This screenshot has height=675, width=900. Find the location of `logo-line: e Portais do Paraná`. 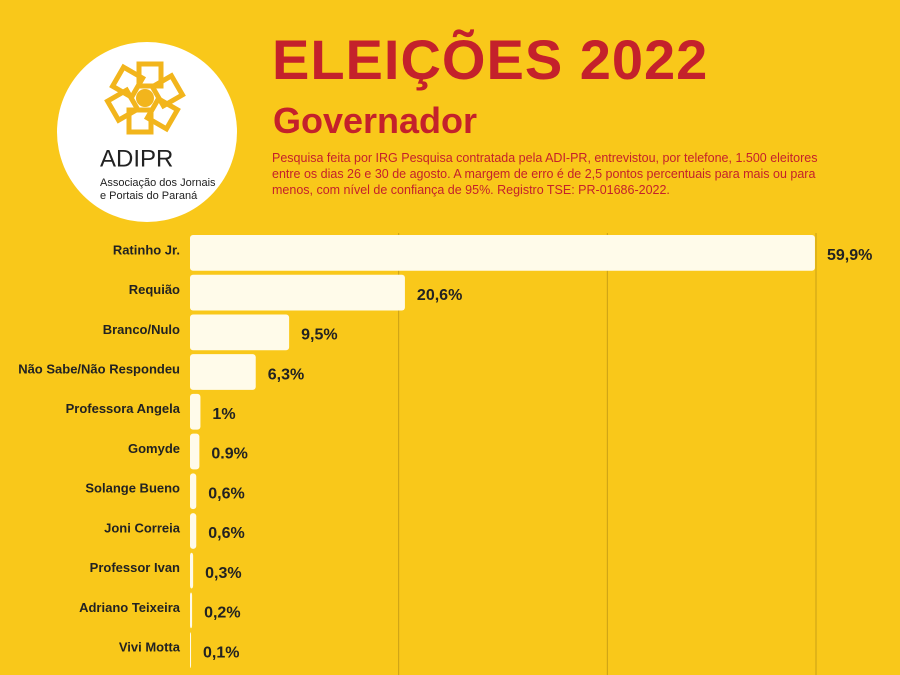

logo-line: e Portais do Paraná is located at coordinates (149, 196).